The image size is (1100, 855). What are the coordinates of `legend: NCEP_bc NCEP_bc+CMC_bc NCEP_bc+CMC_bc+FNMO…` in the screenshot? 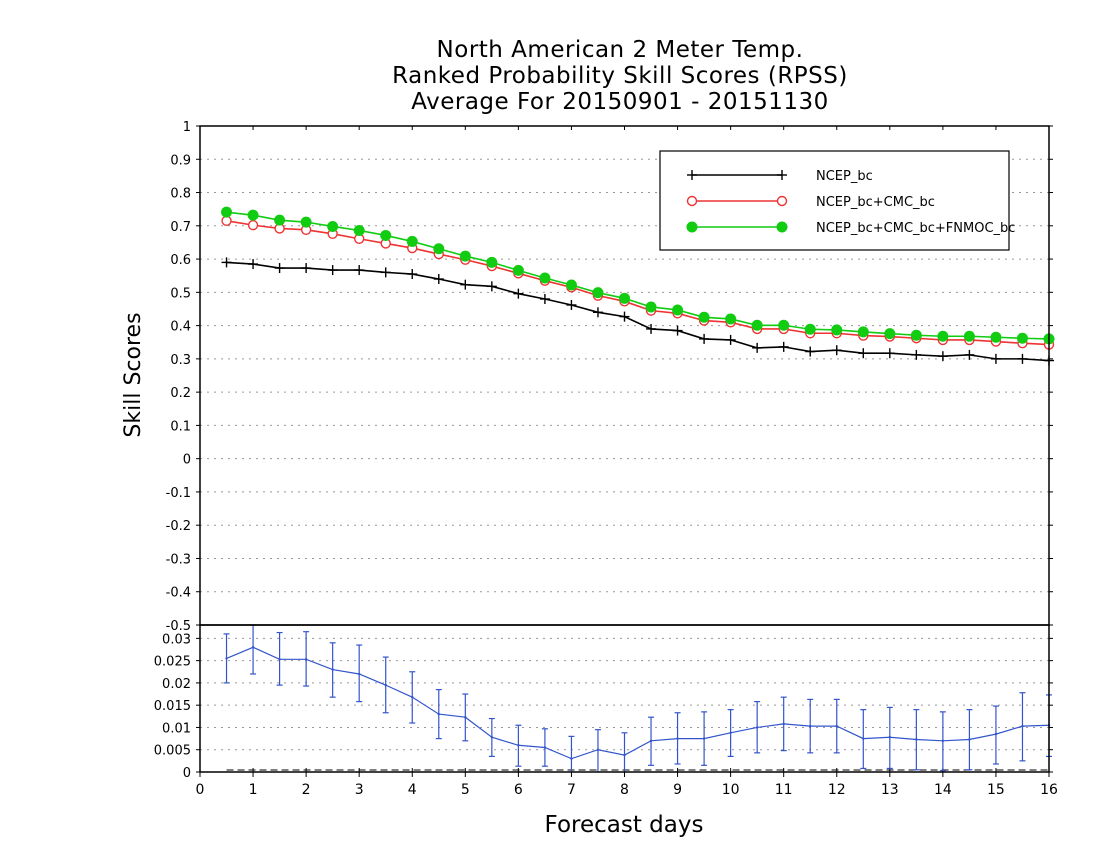 It's located at (837, 200).